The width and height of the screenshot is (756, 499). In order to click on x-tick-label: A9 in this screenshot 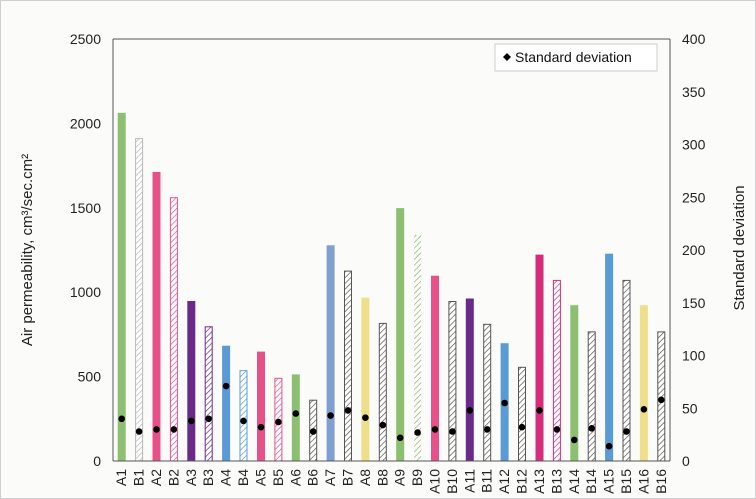, I will do `click(400, 477)`.